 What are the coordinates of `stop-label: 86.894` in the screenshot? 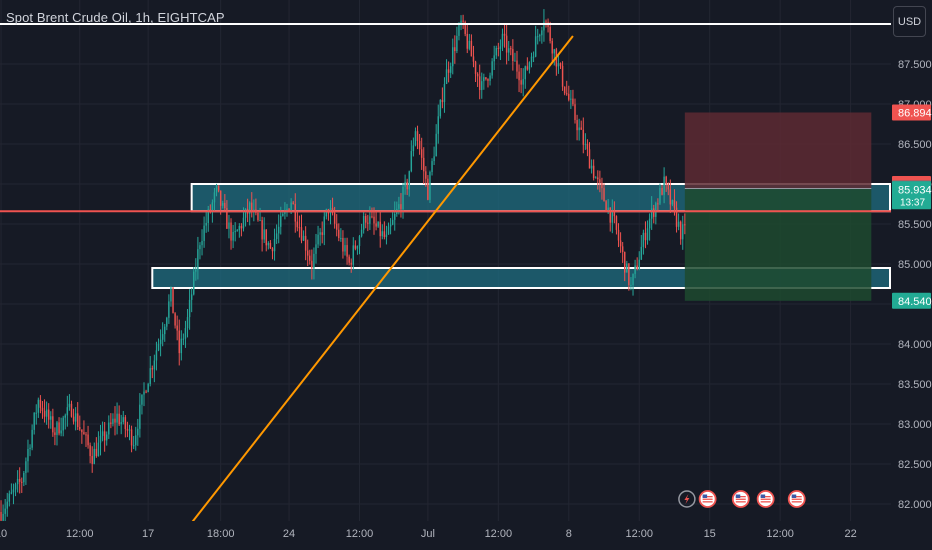 It's located at (915, 113).